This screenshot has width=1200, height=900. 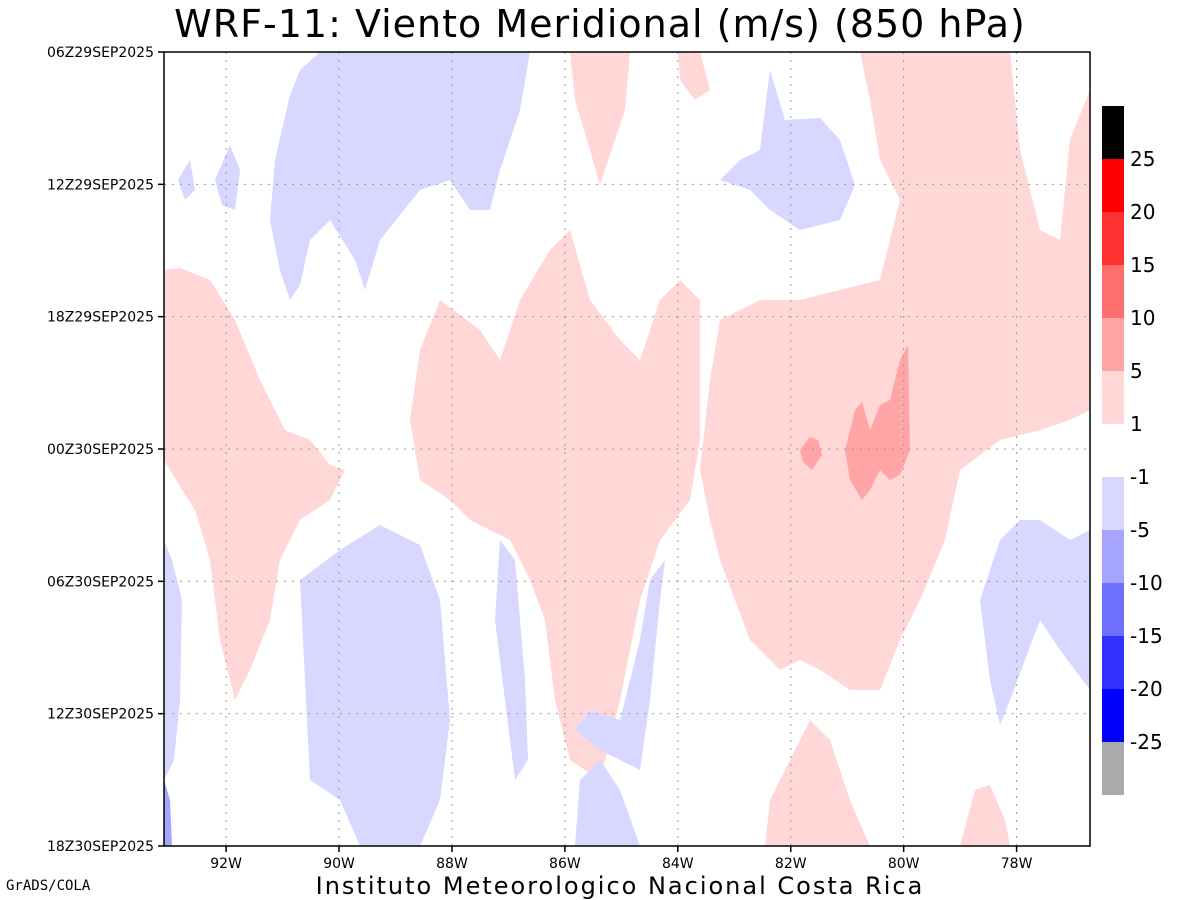 What do you see at coordinates (1017, 864) in the screenshot?
I see `x-tick-label: 78W` at bounding box center [1017, 864].